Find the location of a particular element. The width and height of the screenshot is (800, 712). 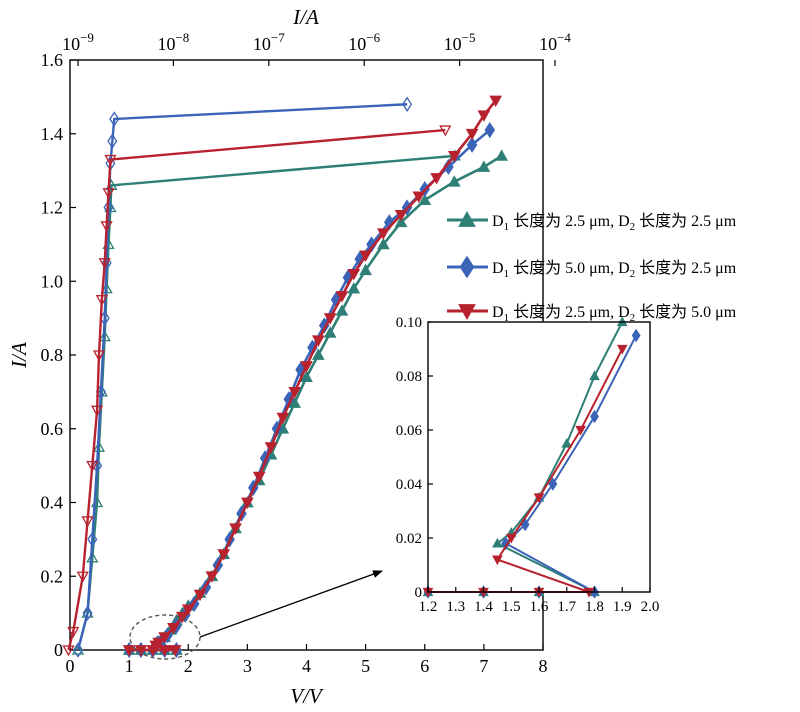

inset-x-tick-label: 1.4 is located at coordinates (483, 607).